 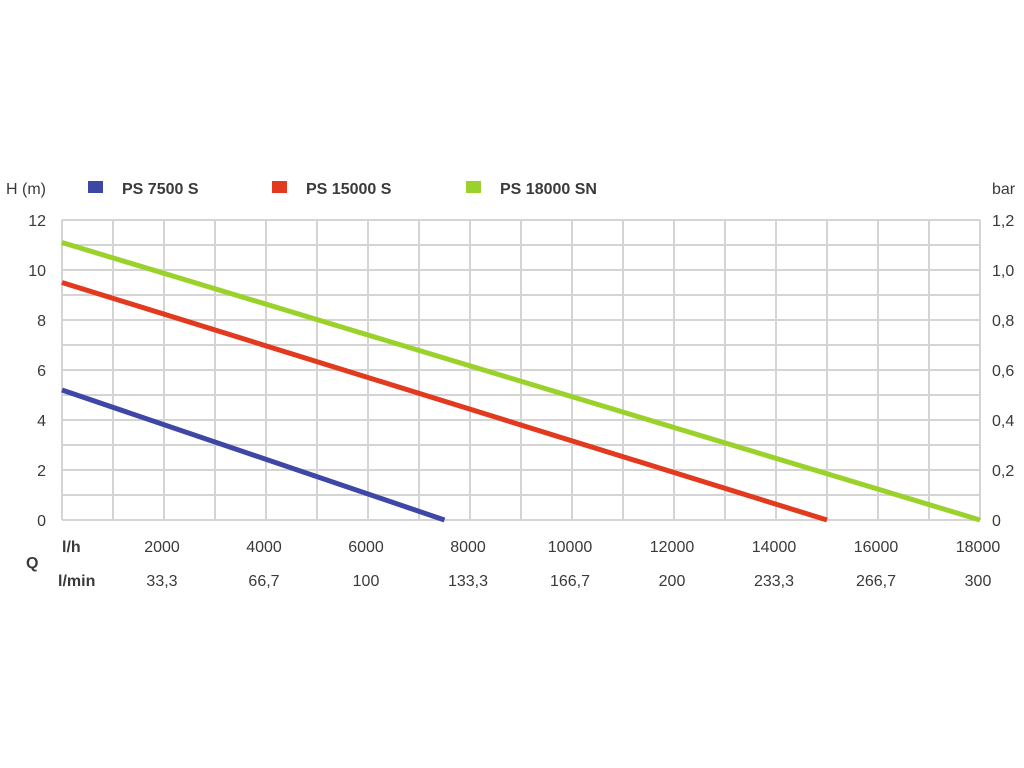 I want to click on x-tick-label: 4000, so click(x=264, y=547).